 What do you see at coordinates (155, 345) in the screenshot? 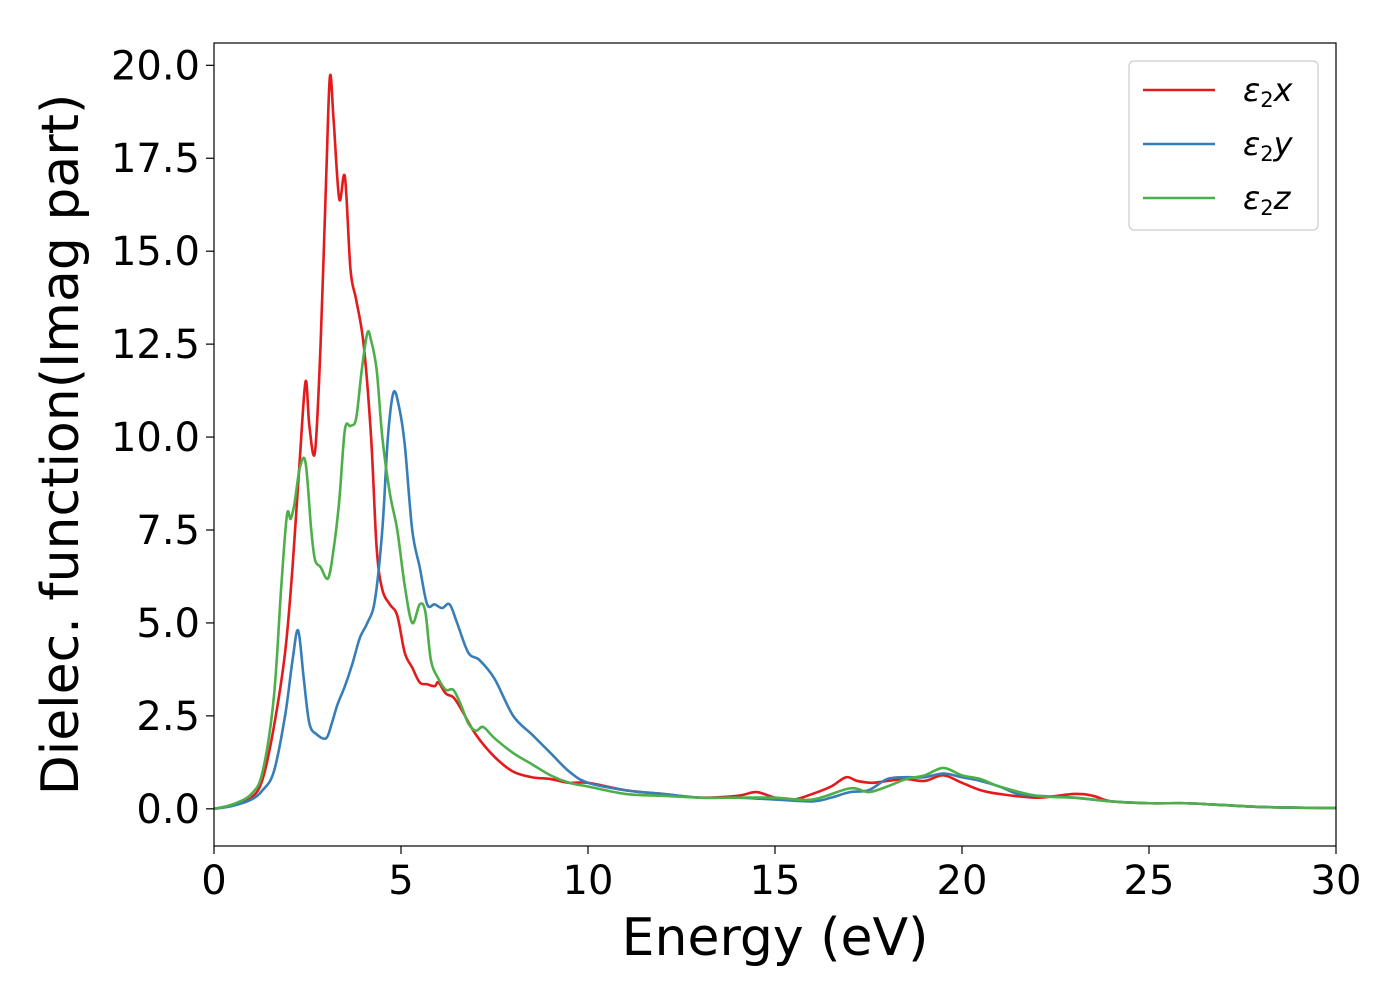
I see `y-tick-label: 12.5` at bounding box center [155, 345].